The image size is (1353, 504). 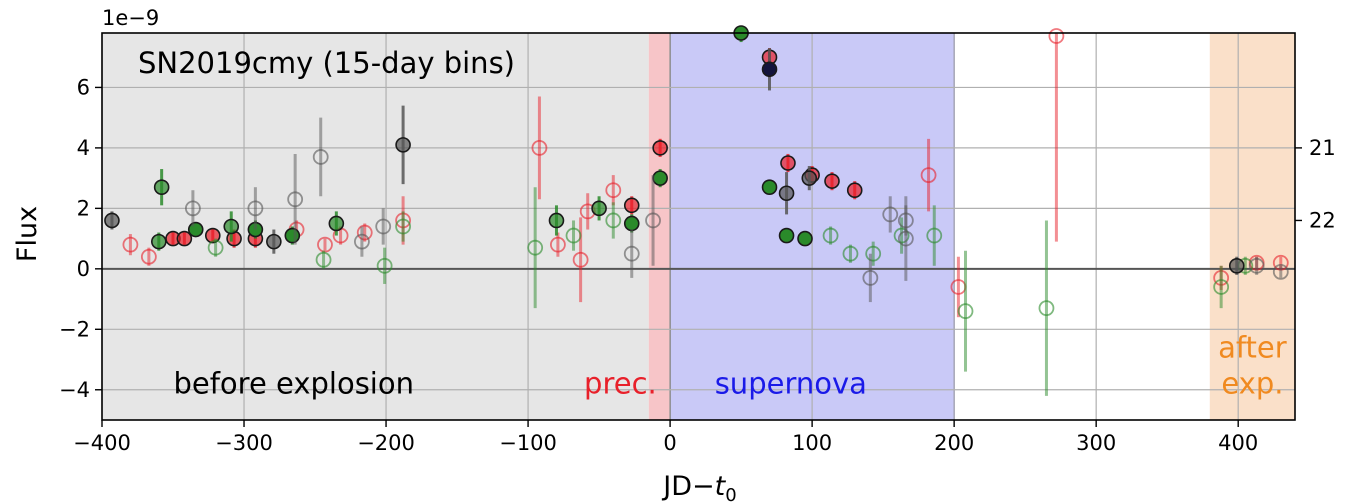 I want to click on y-tick-label: −4, so click(x=74, y=390).